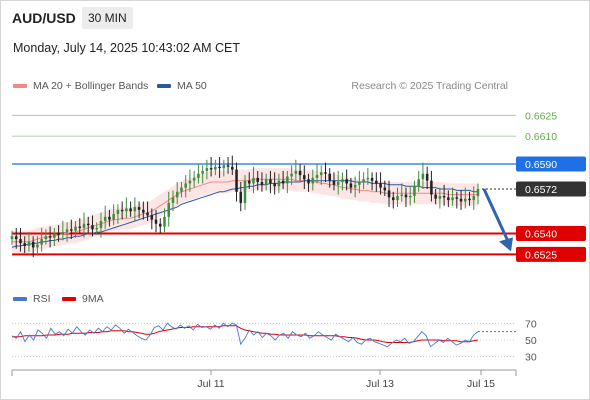 The image size is (590, 400). Describe the element at coordinates (541, 165) in the screenshot. I see `resistance-label-0.6590: 0.6590` at that location.